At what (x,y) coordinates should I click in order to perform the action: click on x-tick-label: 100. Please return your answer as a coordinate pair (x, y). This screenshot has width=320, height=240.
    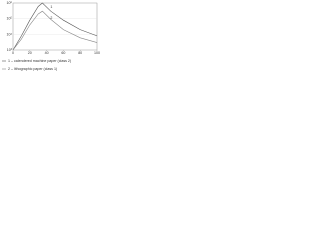
    Looking at the image, I should click on (97, 53).